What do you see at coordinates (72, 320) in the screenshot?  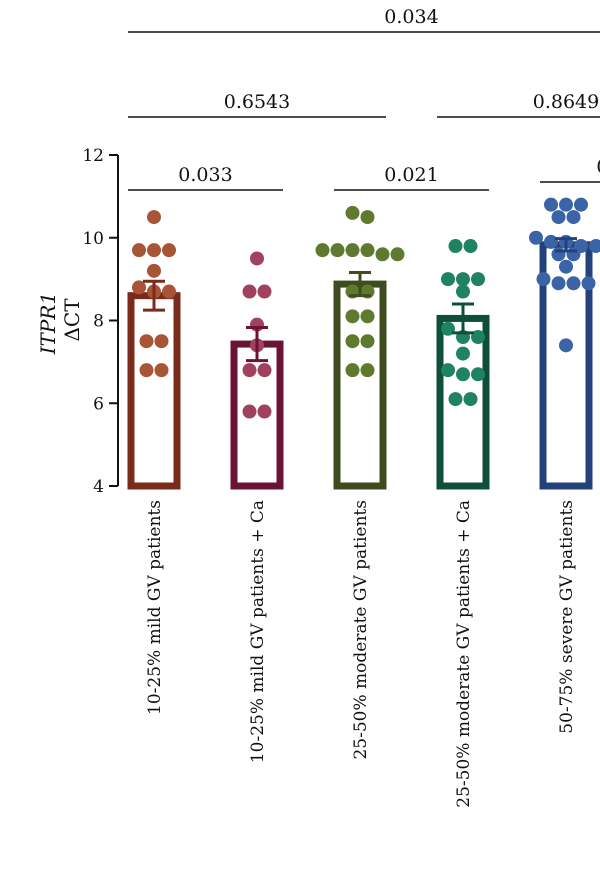 I see `y-axis-label-unit: ΔCT` at bounding box center [72, 320].